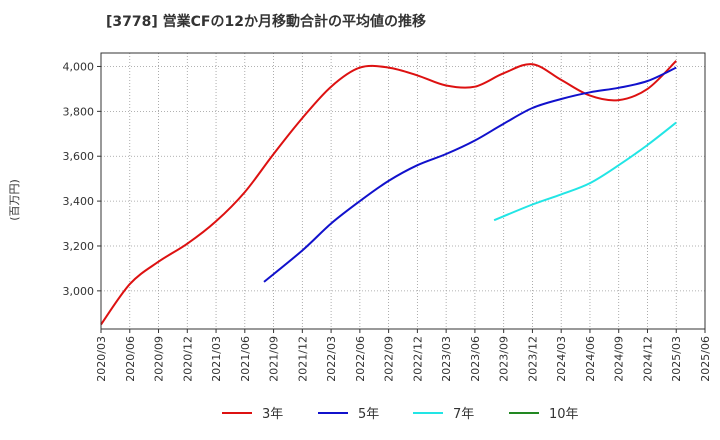 The height and width of the screenshot is (440, 720). Describe the element at coordinates (79, 246) in the screenshot. I see `y-tick-label: 3,200` at that location.